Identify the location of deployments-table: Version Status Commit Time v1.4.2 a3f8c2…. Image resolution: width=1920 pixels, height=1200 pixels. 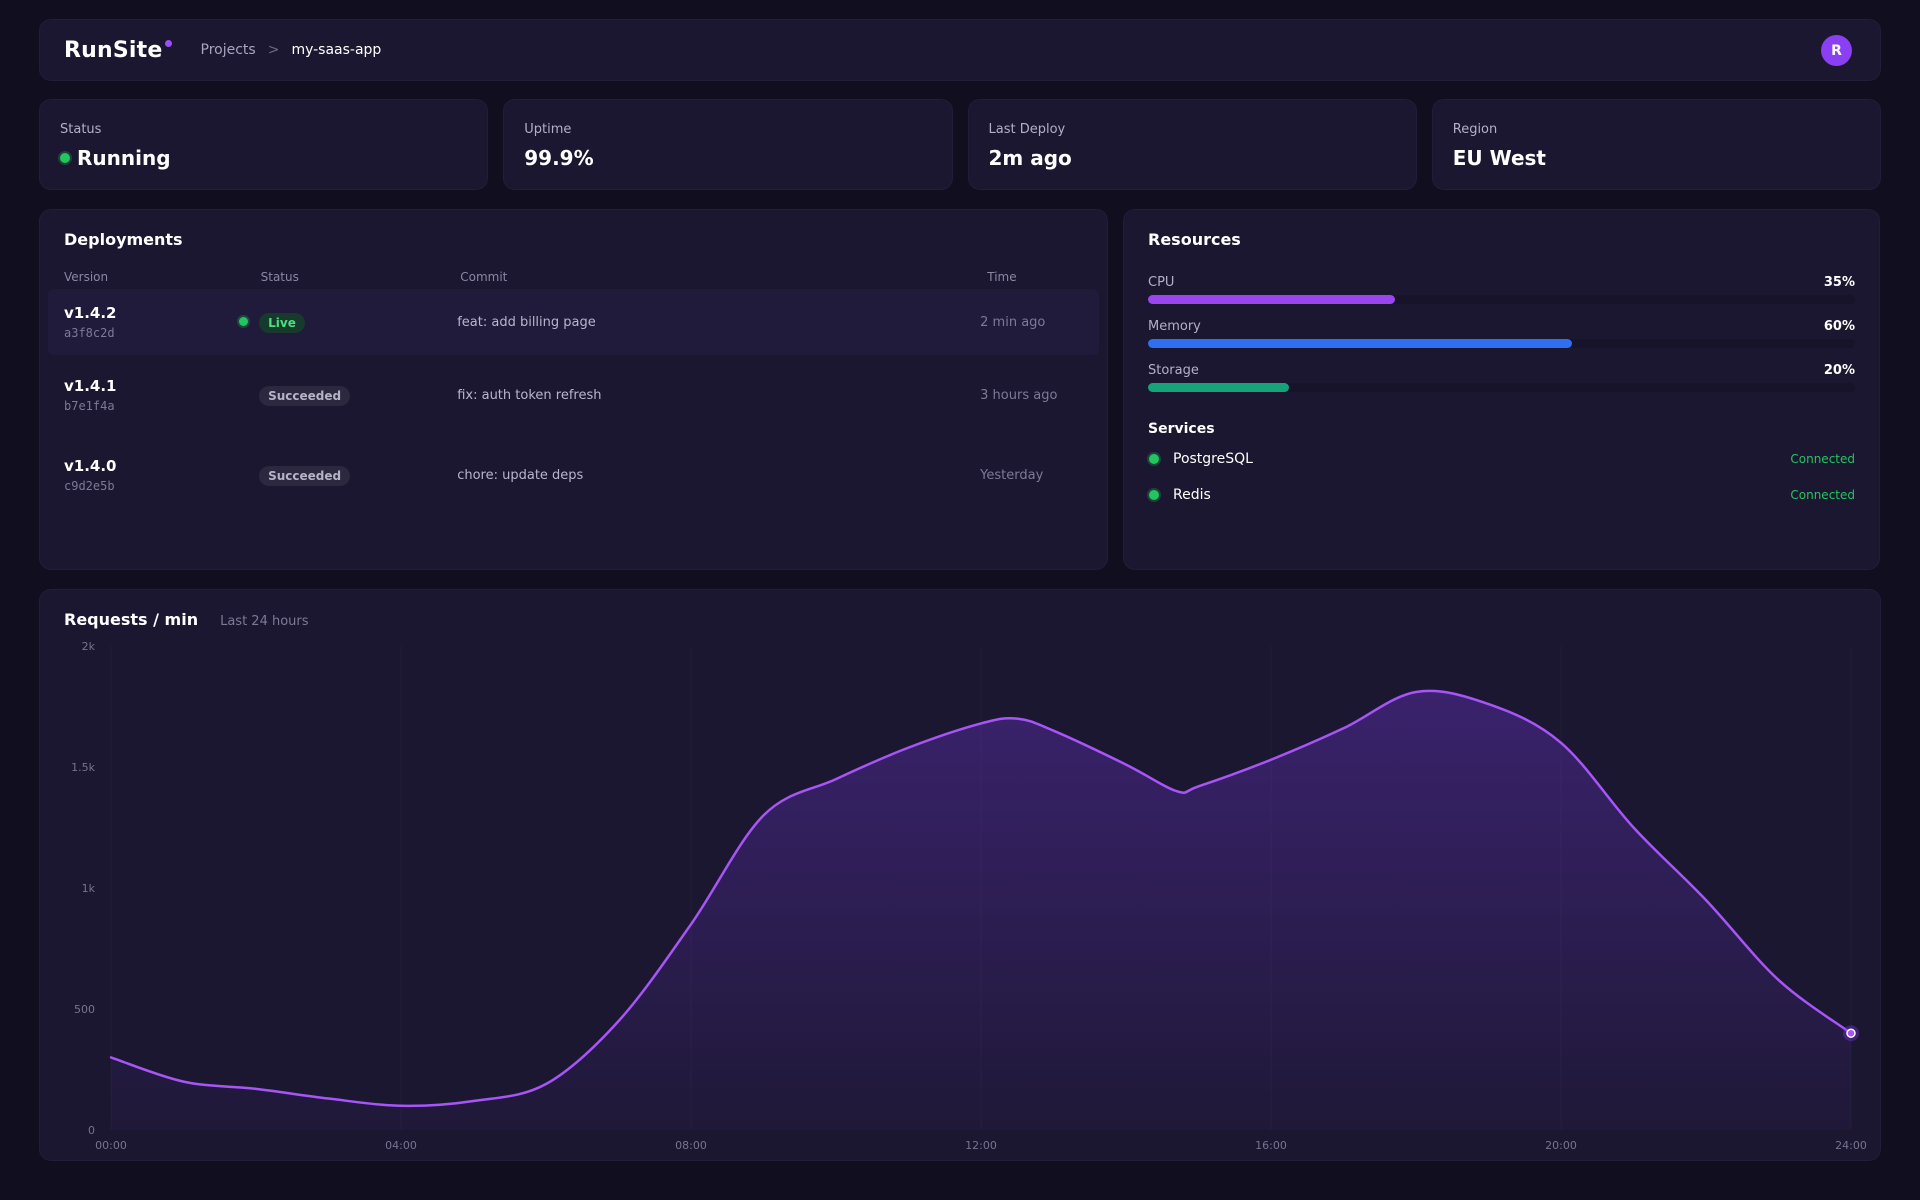
(573, 391).